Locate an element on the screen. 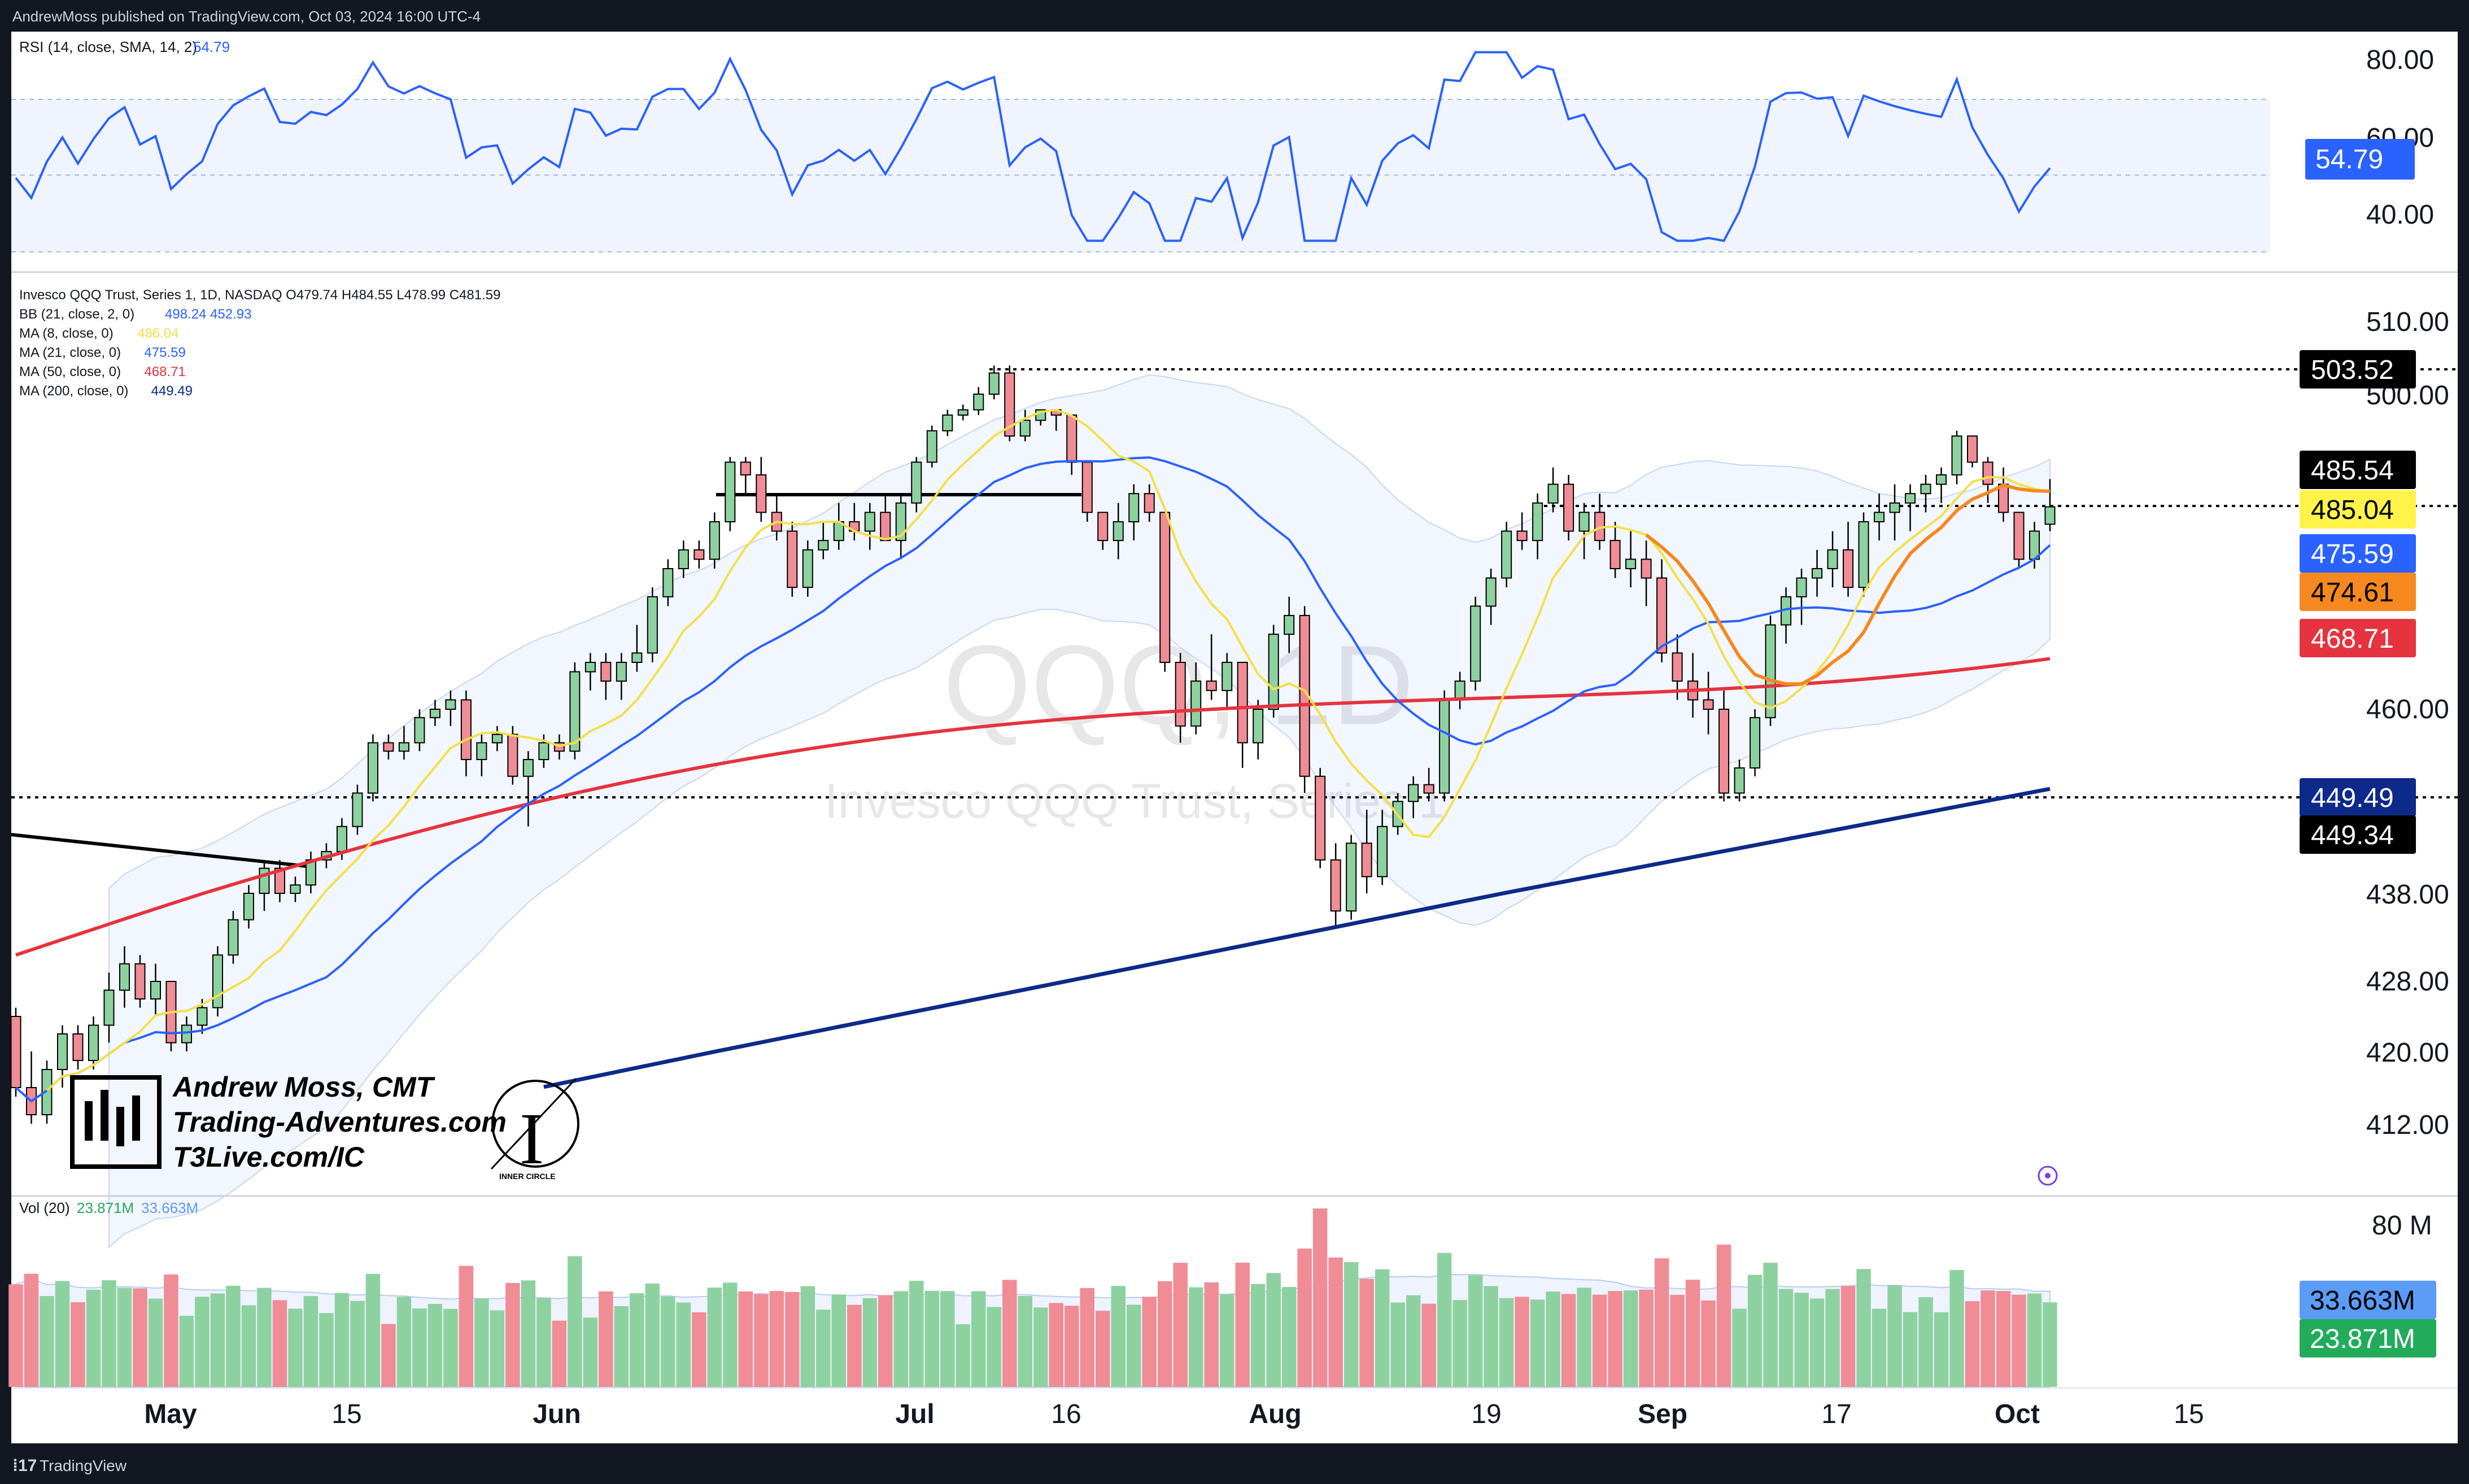 The width and height of the screenshot is (2469, 1484). price-axis-label-5: 420.00 is located at coordinates (2407, 1053).